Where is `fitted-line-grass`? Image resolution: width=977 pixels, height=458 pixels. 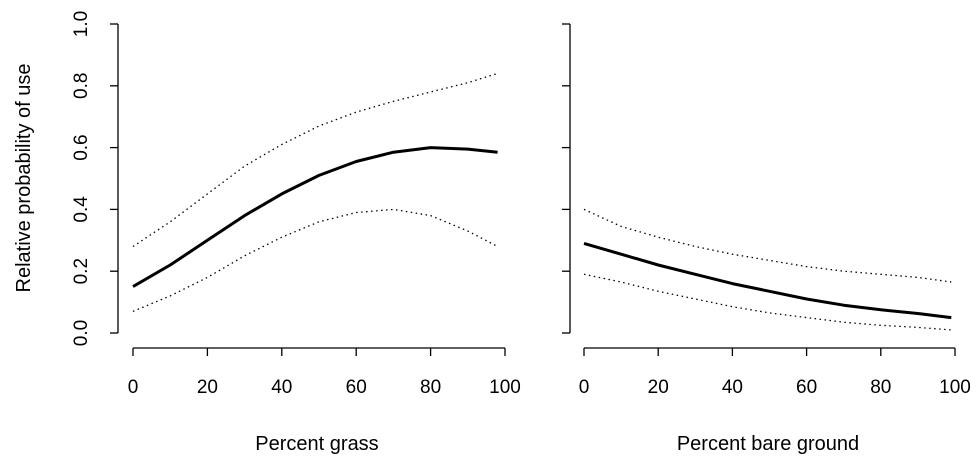
fitted-line-grass is located at coordinates (315, 217).